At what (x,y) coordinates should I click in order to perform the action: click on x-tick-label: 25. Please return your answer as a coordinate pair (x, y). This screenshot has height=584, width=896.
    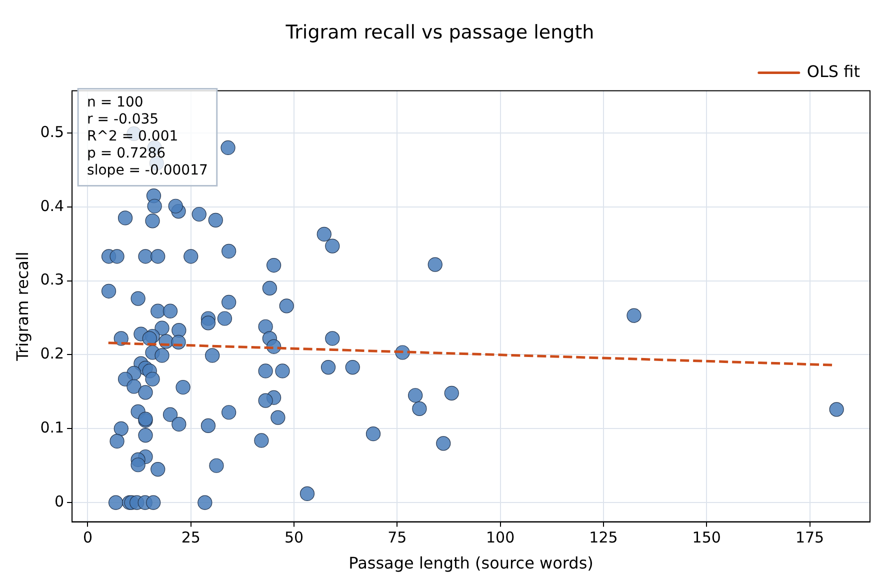
    Looking at the image, I should click on (190, 537).